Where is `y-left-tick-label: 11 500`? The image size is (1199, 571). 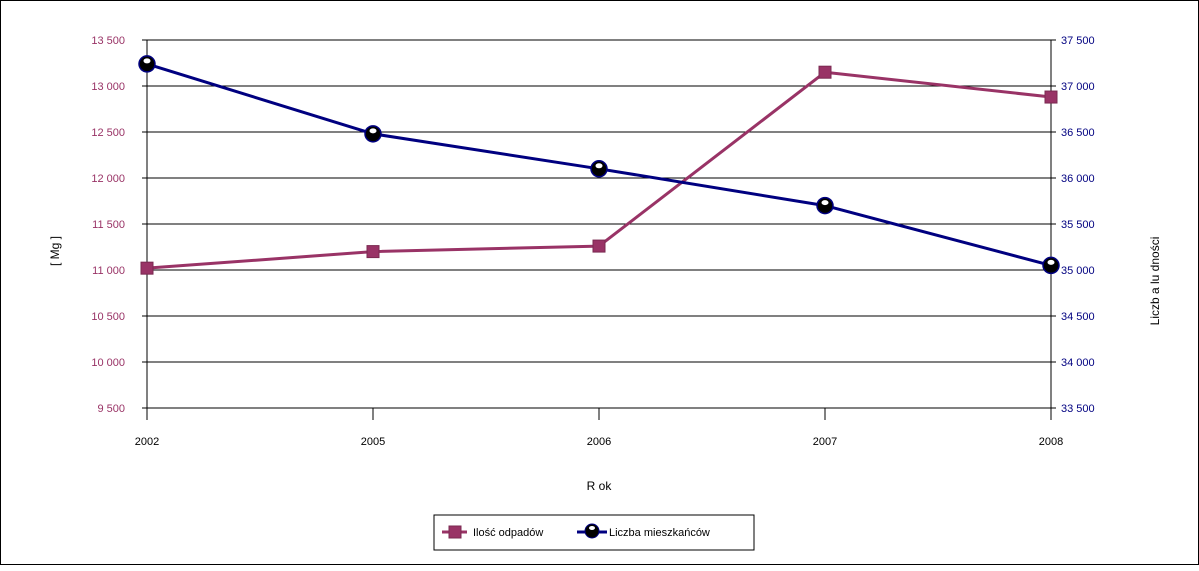 y-left-tick-label: 11 500 is located at coordinates (108, 225).